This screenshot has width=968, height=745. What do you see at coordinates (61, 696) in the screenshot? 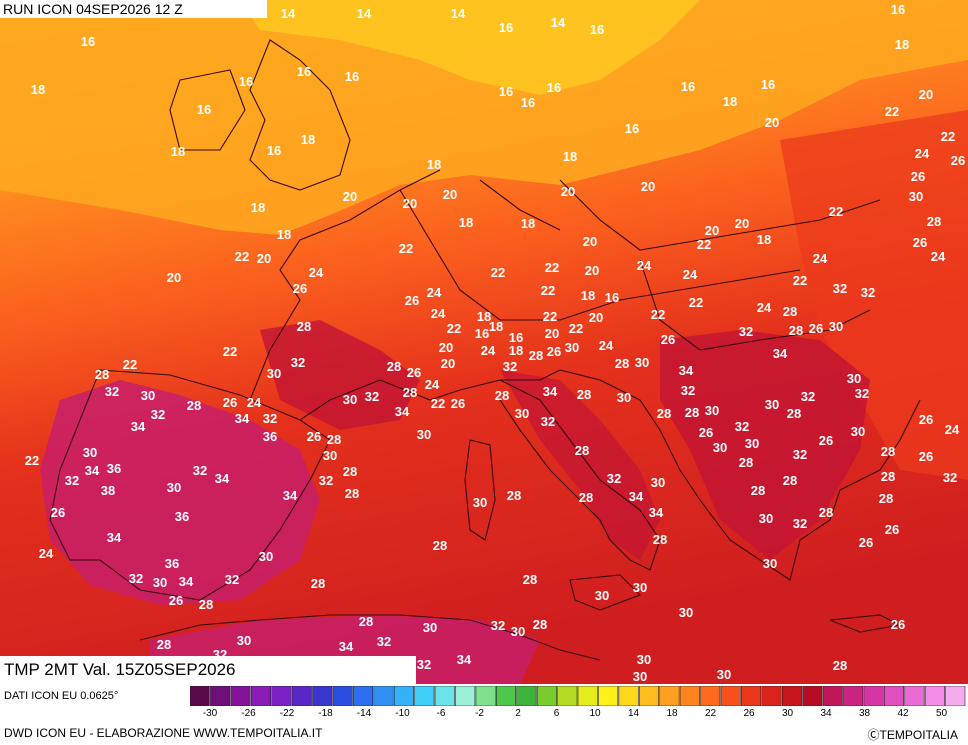
I see `data-source-label: DATI ICON EU 0.0625°` at bounding box center [61, 696].